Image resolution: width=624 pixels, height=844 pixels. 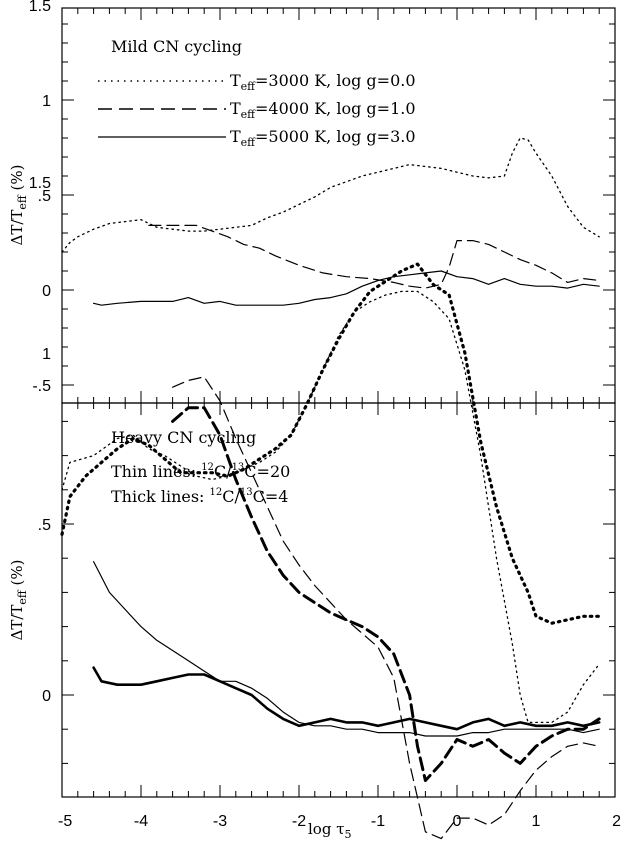 I want to click on x-tick-label: -1, so click(x=378, y=821).